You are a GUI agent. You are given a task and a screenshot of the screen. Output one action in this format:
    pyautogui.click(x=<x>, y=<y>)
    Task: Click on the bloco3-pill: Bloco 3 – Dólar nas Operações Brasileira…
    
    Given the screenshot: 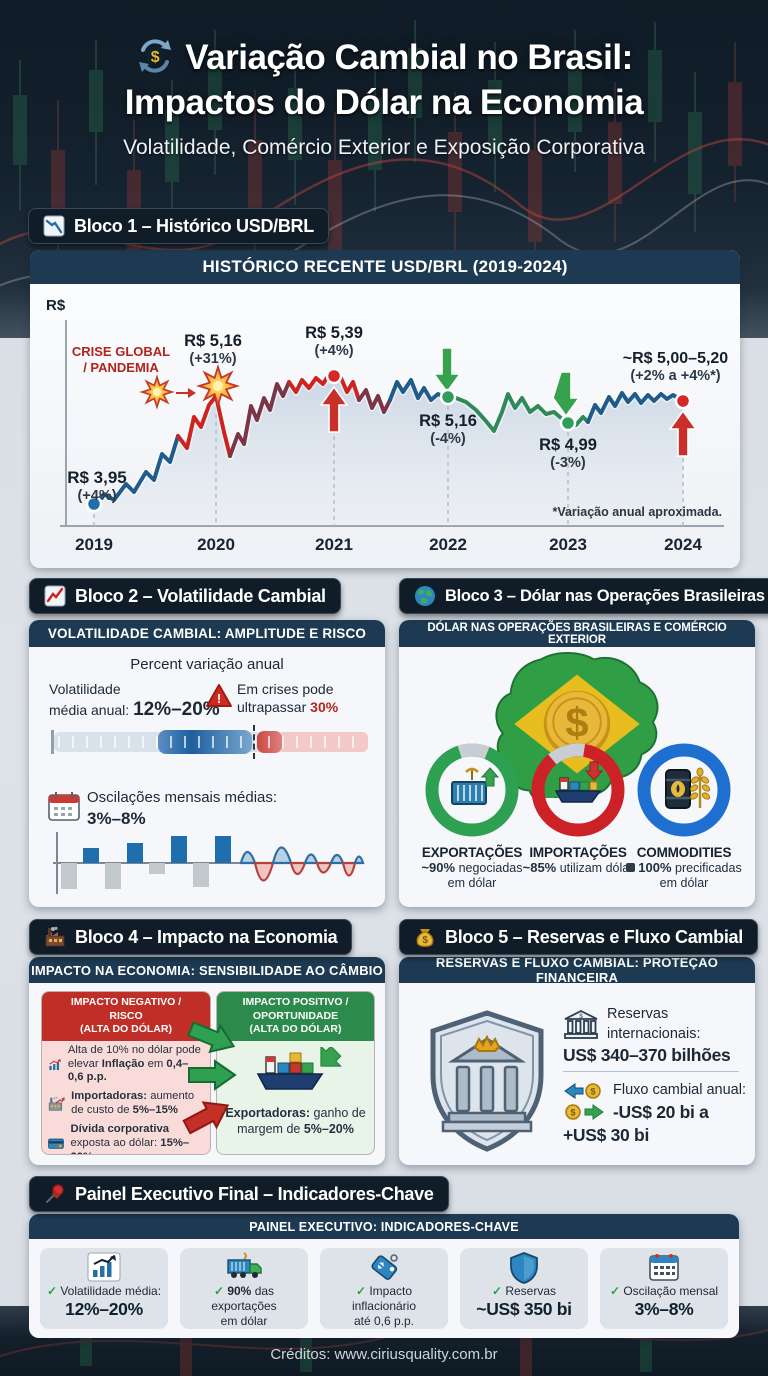 What is the action you would take?
    pyautogui.click(x=583, y=596)
    